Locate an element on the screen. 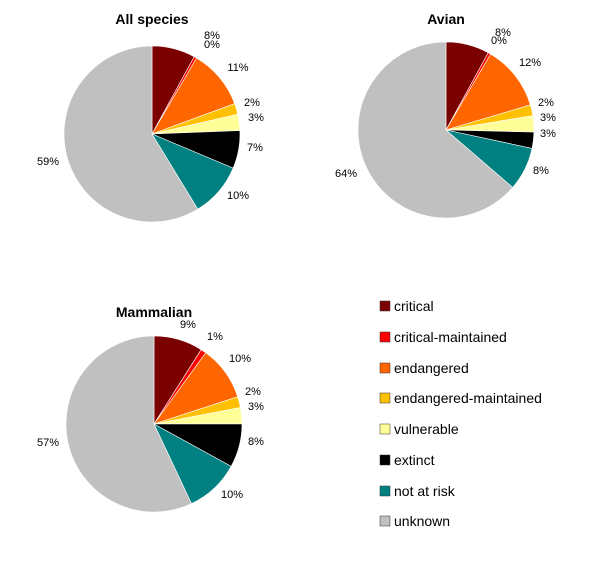 The image size is (600, 572). data-label-not-at-risk: 8% is located at coordinates (541, 171).